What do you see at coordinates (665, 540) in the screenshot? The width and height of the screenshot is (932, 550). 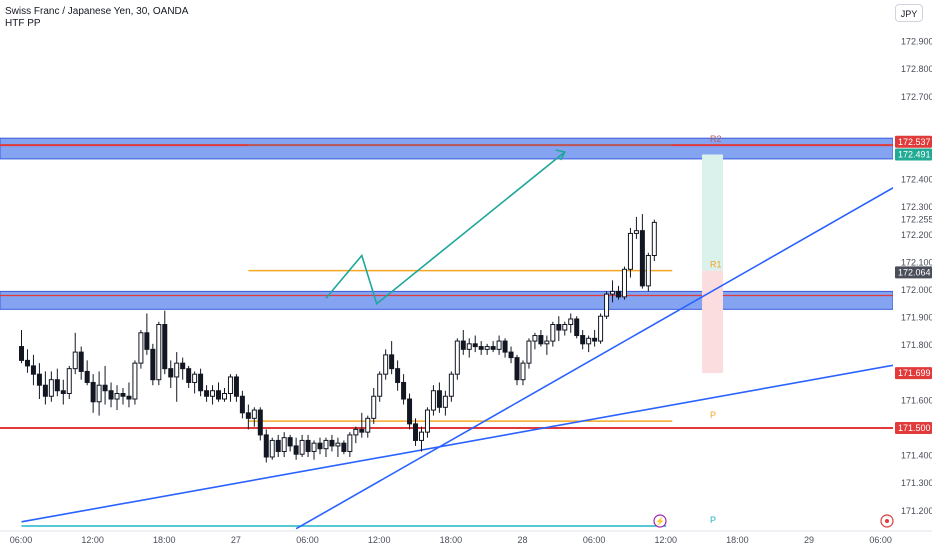 I see `x-tick-label: 12:00` at bounding box center [665, 540].